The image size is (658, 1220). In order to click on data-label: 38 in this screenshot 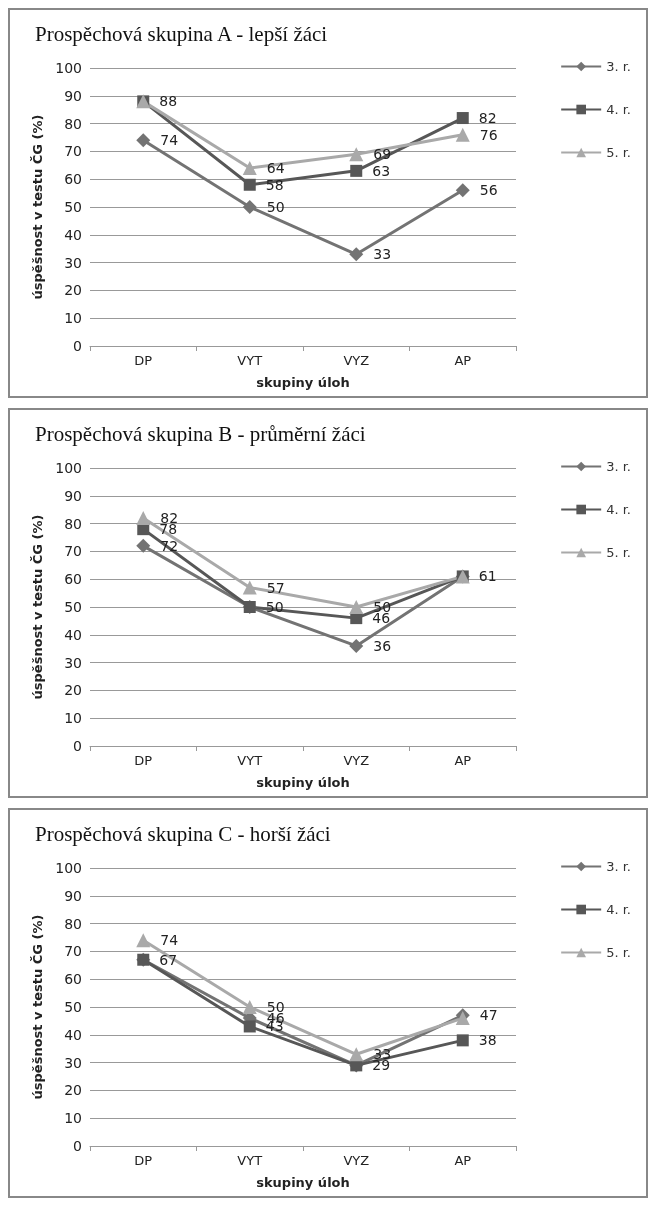, I will do `click(487, 1040)`.